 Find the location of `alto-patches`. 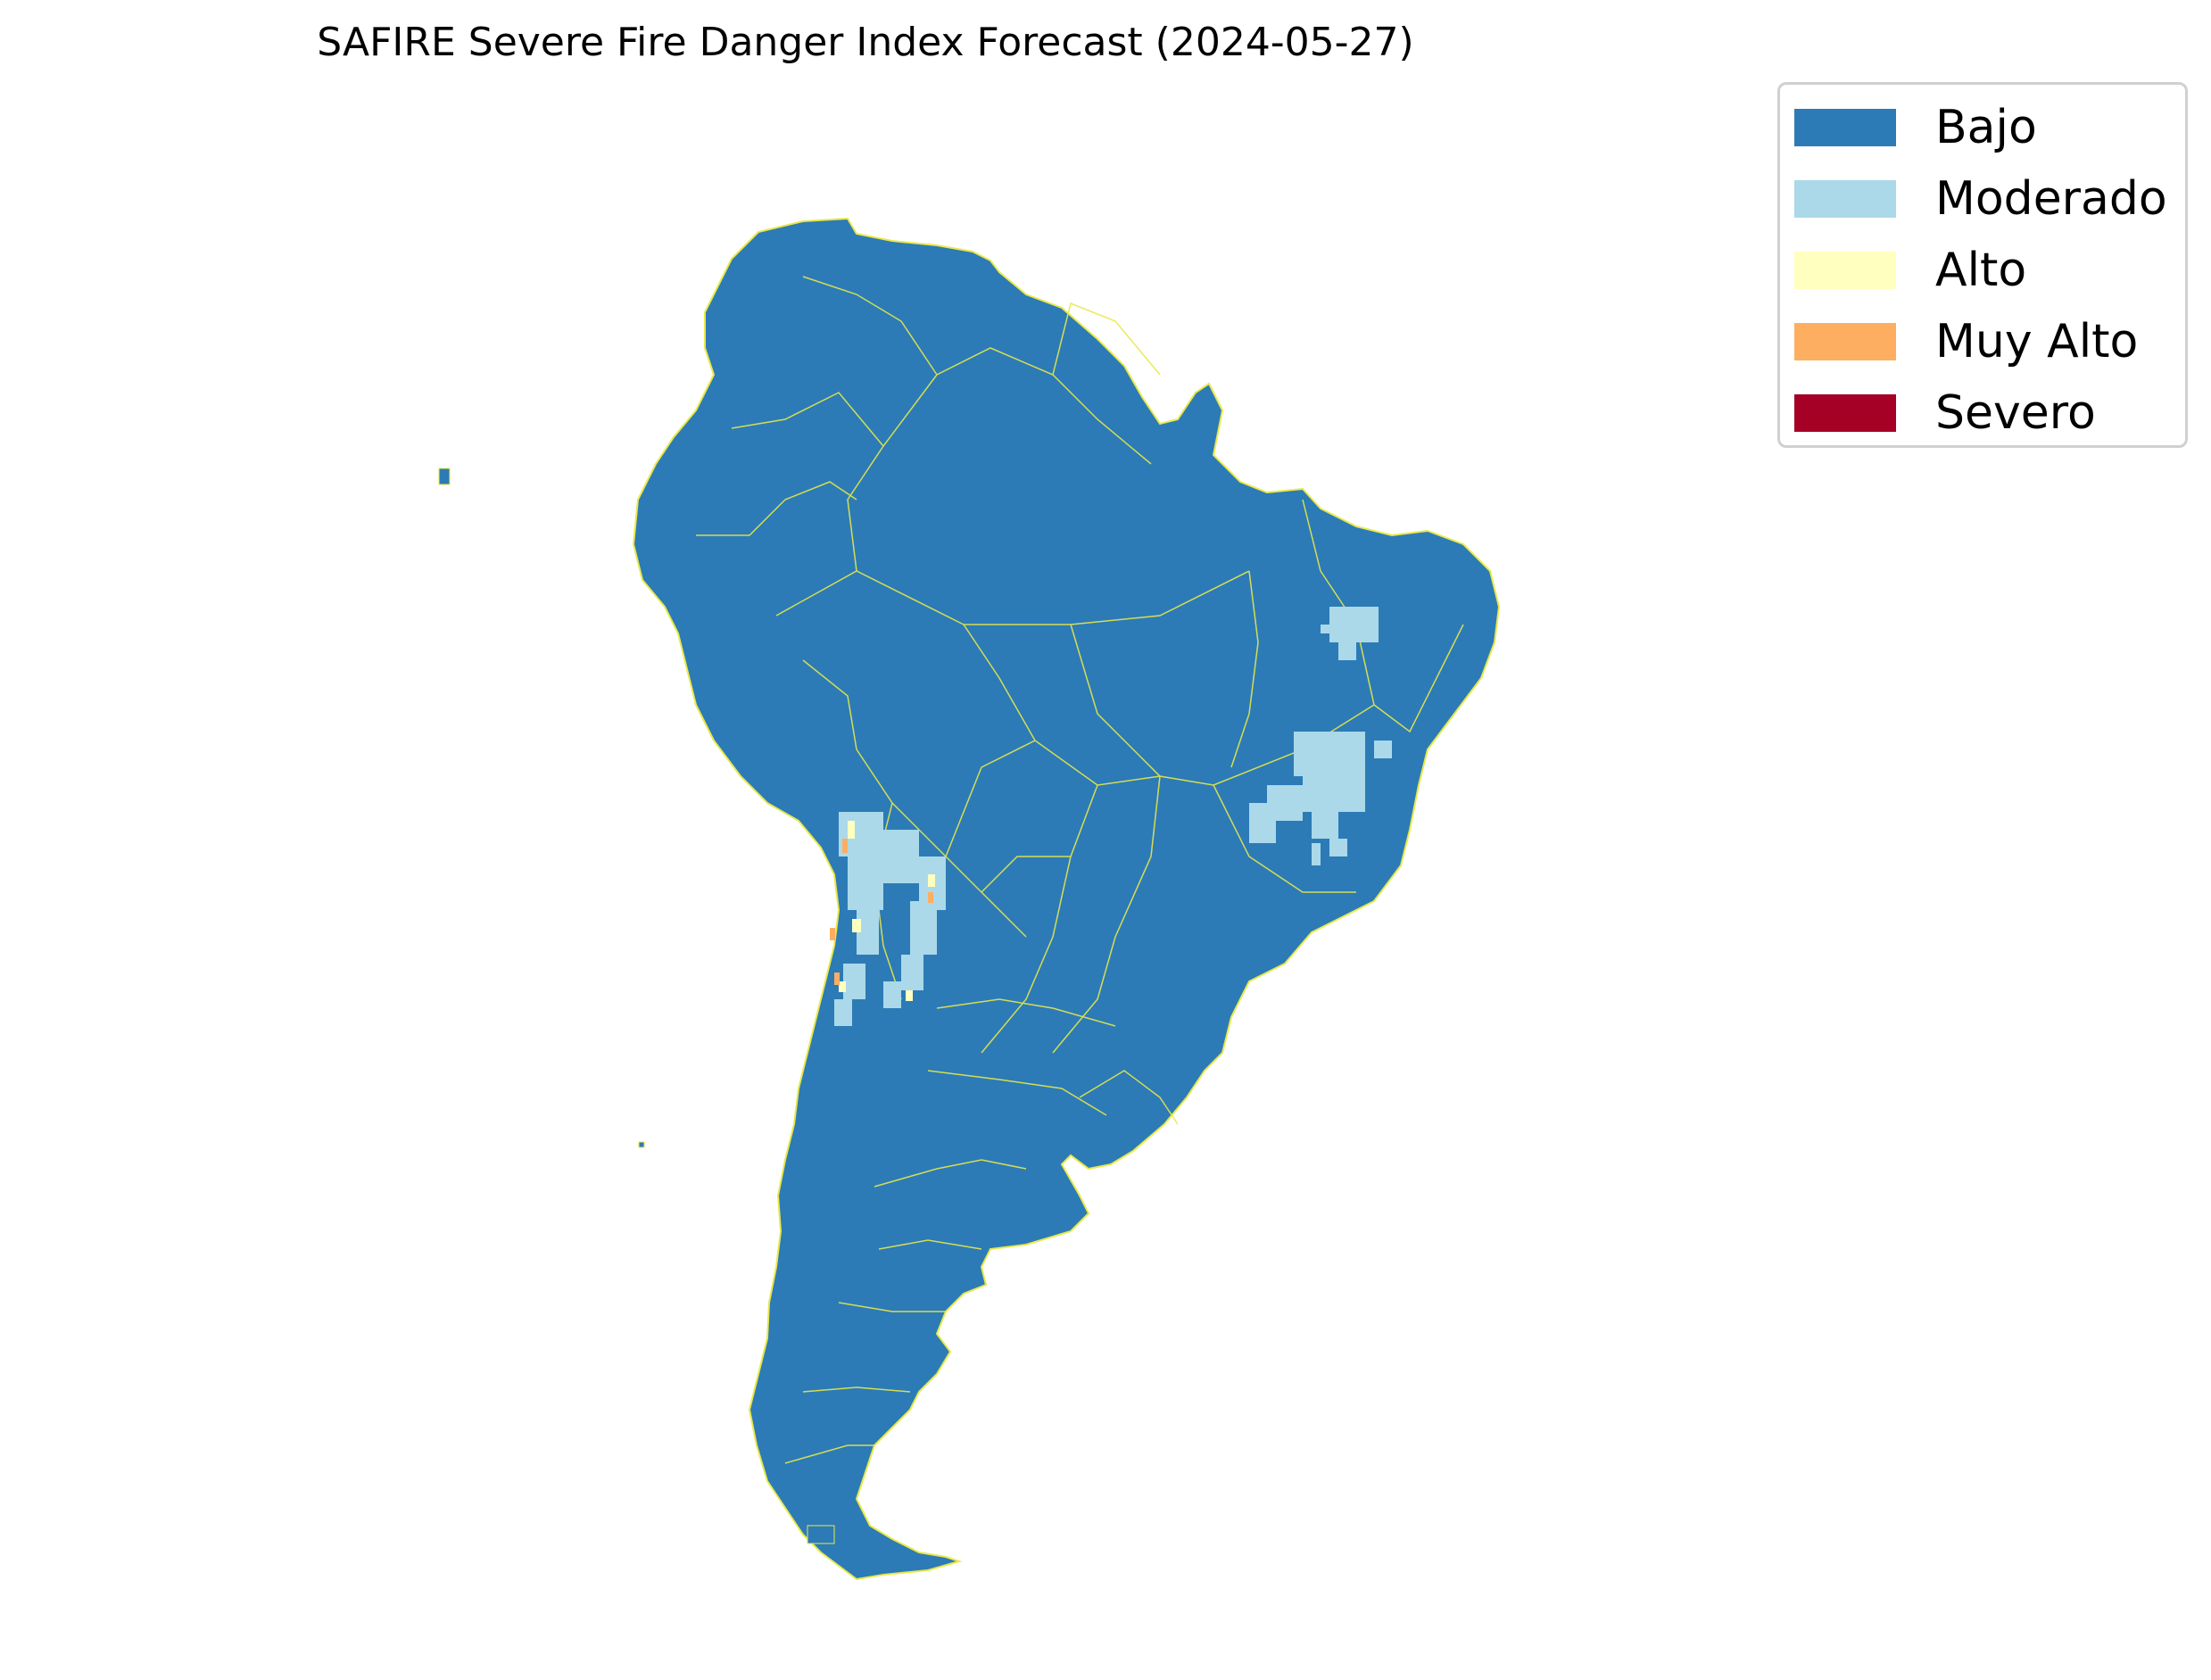

alto-patches is located at coordinates (887, 911).